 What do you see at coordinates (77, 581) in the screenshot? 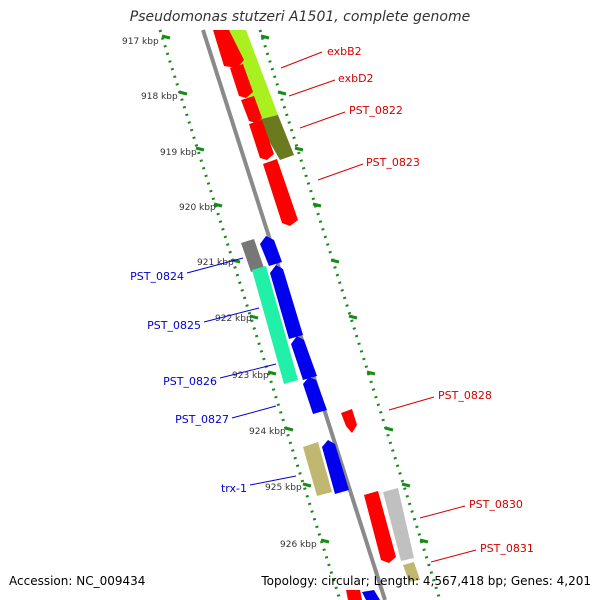
I see `accession-text: Accession: NC_009434` at bounding box center [77, 581].